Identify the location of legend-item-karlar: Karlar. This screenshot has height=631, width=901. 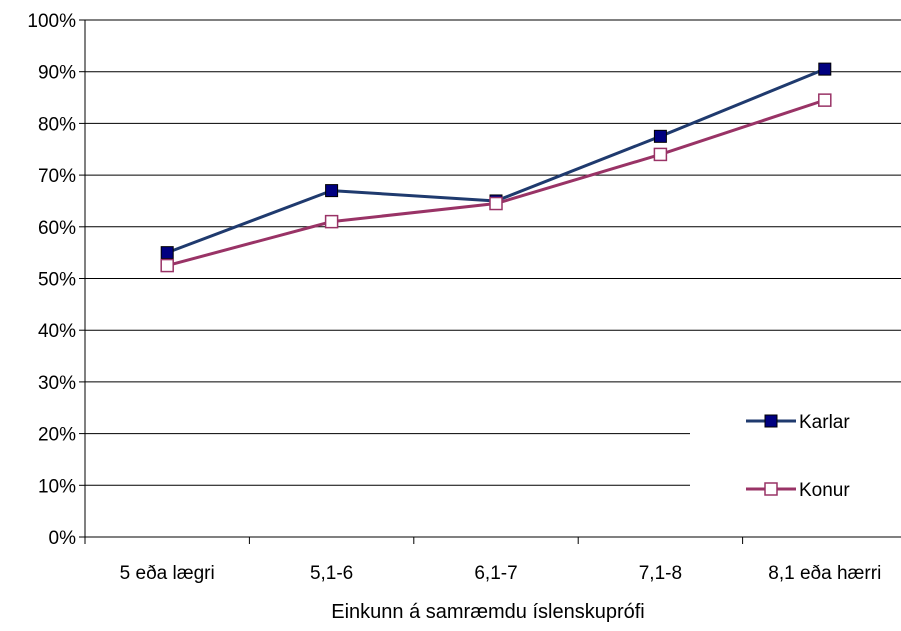
(798, 422).